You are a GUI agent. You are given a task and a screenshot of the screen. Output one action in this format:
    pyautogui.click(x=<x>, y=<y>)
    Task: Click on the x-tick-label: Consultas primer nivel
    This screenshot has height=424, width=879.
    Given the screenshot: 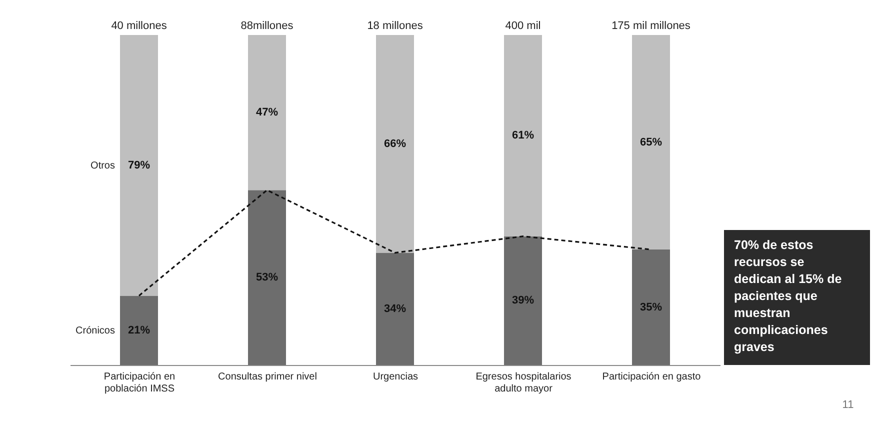 What is the action you would take?
    pyautogui.click(x=267, y=377)
    